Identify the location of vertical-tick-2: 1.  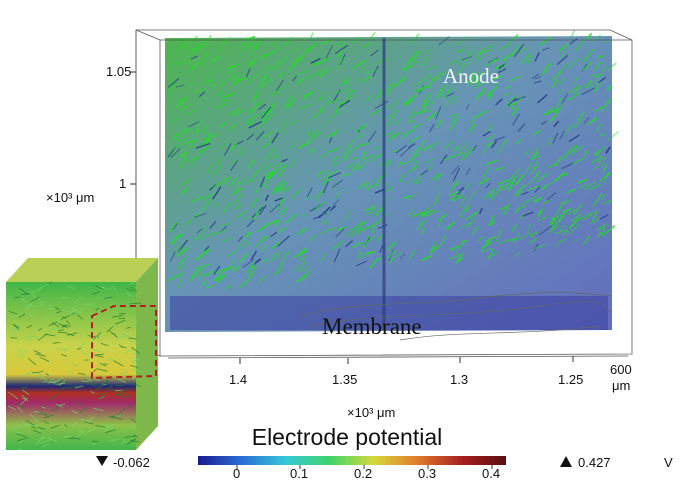
(123, 183).